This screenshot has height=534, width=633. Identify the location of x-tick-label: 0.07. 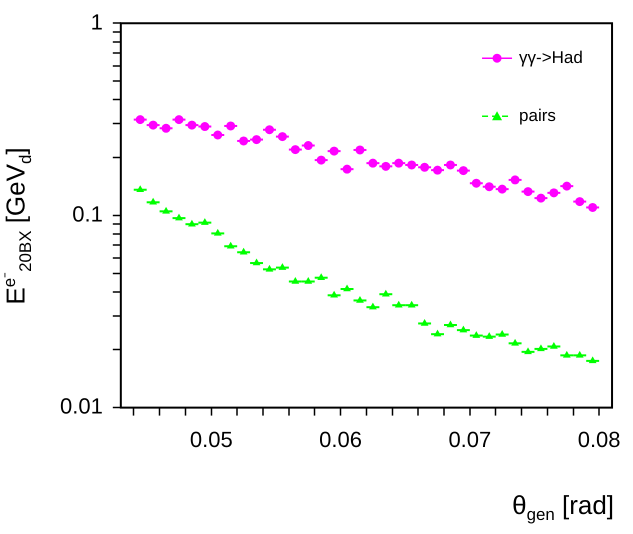
(470, 439).